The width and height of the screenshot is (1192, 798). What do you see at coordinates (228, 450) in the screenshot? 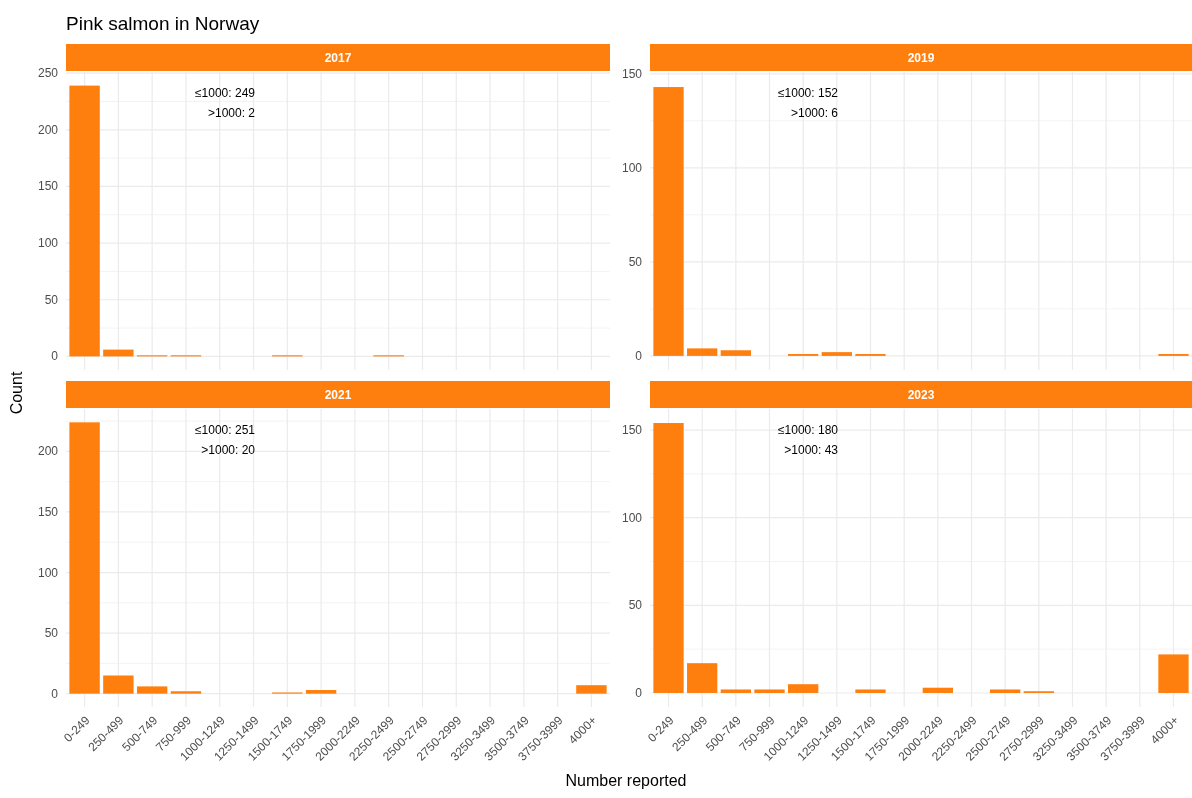
I see `annotation: >1000: 20` at bounding box center [228, 450].